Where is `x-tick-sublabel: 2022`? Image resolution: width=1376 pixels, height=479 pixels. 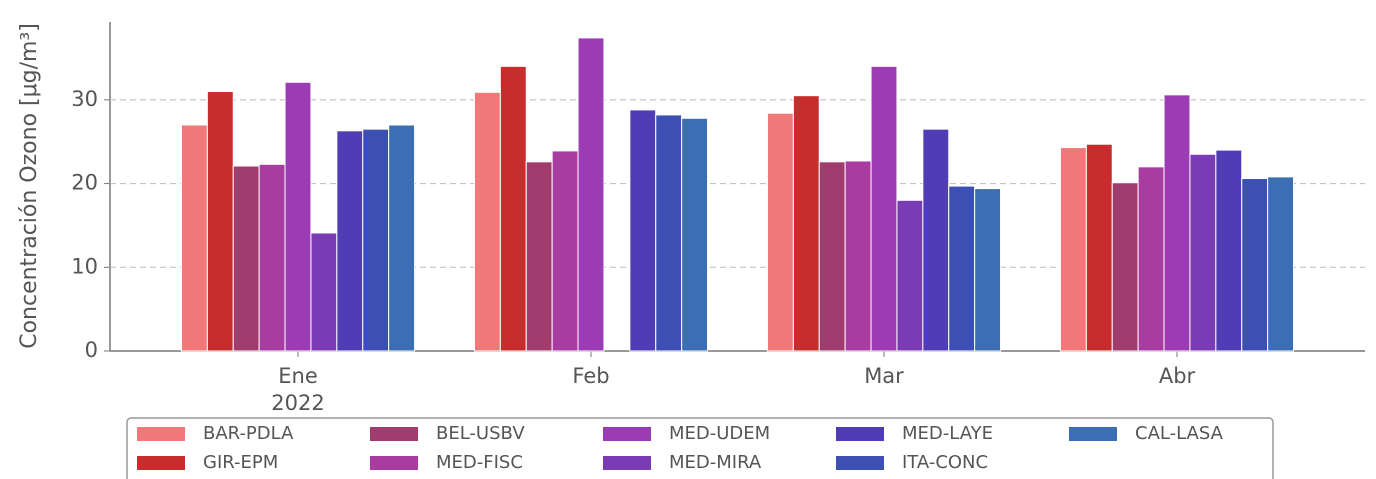 x-tick-sublabel: 2022 is located at coordinates (297, 403).